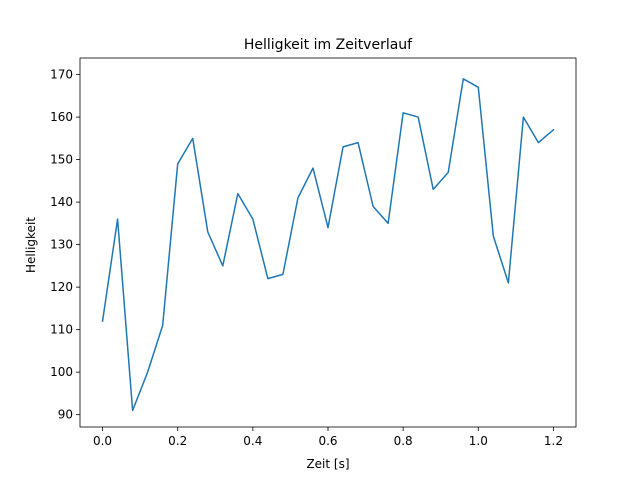  I want to click on y-tick-label: 100, so click(61, 372).